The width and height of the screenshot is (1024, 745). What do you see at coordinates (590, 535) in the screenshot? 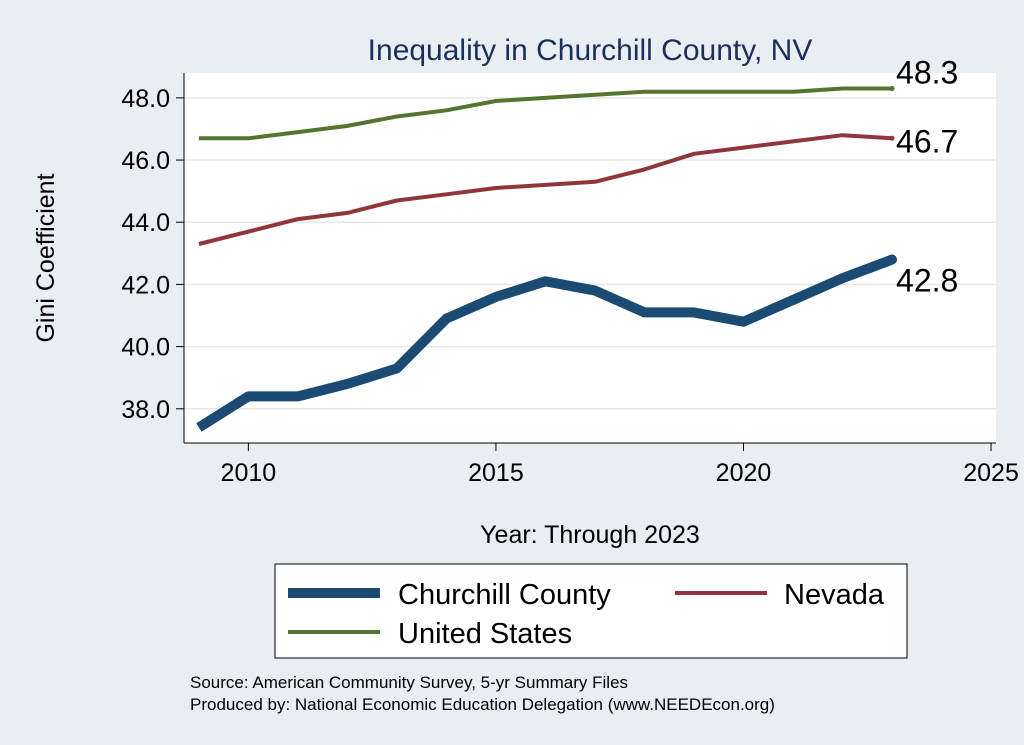
I see `x-axis-title: Year: Through 2023` at bounding box center [590, 535].